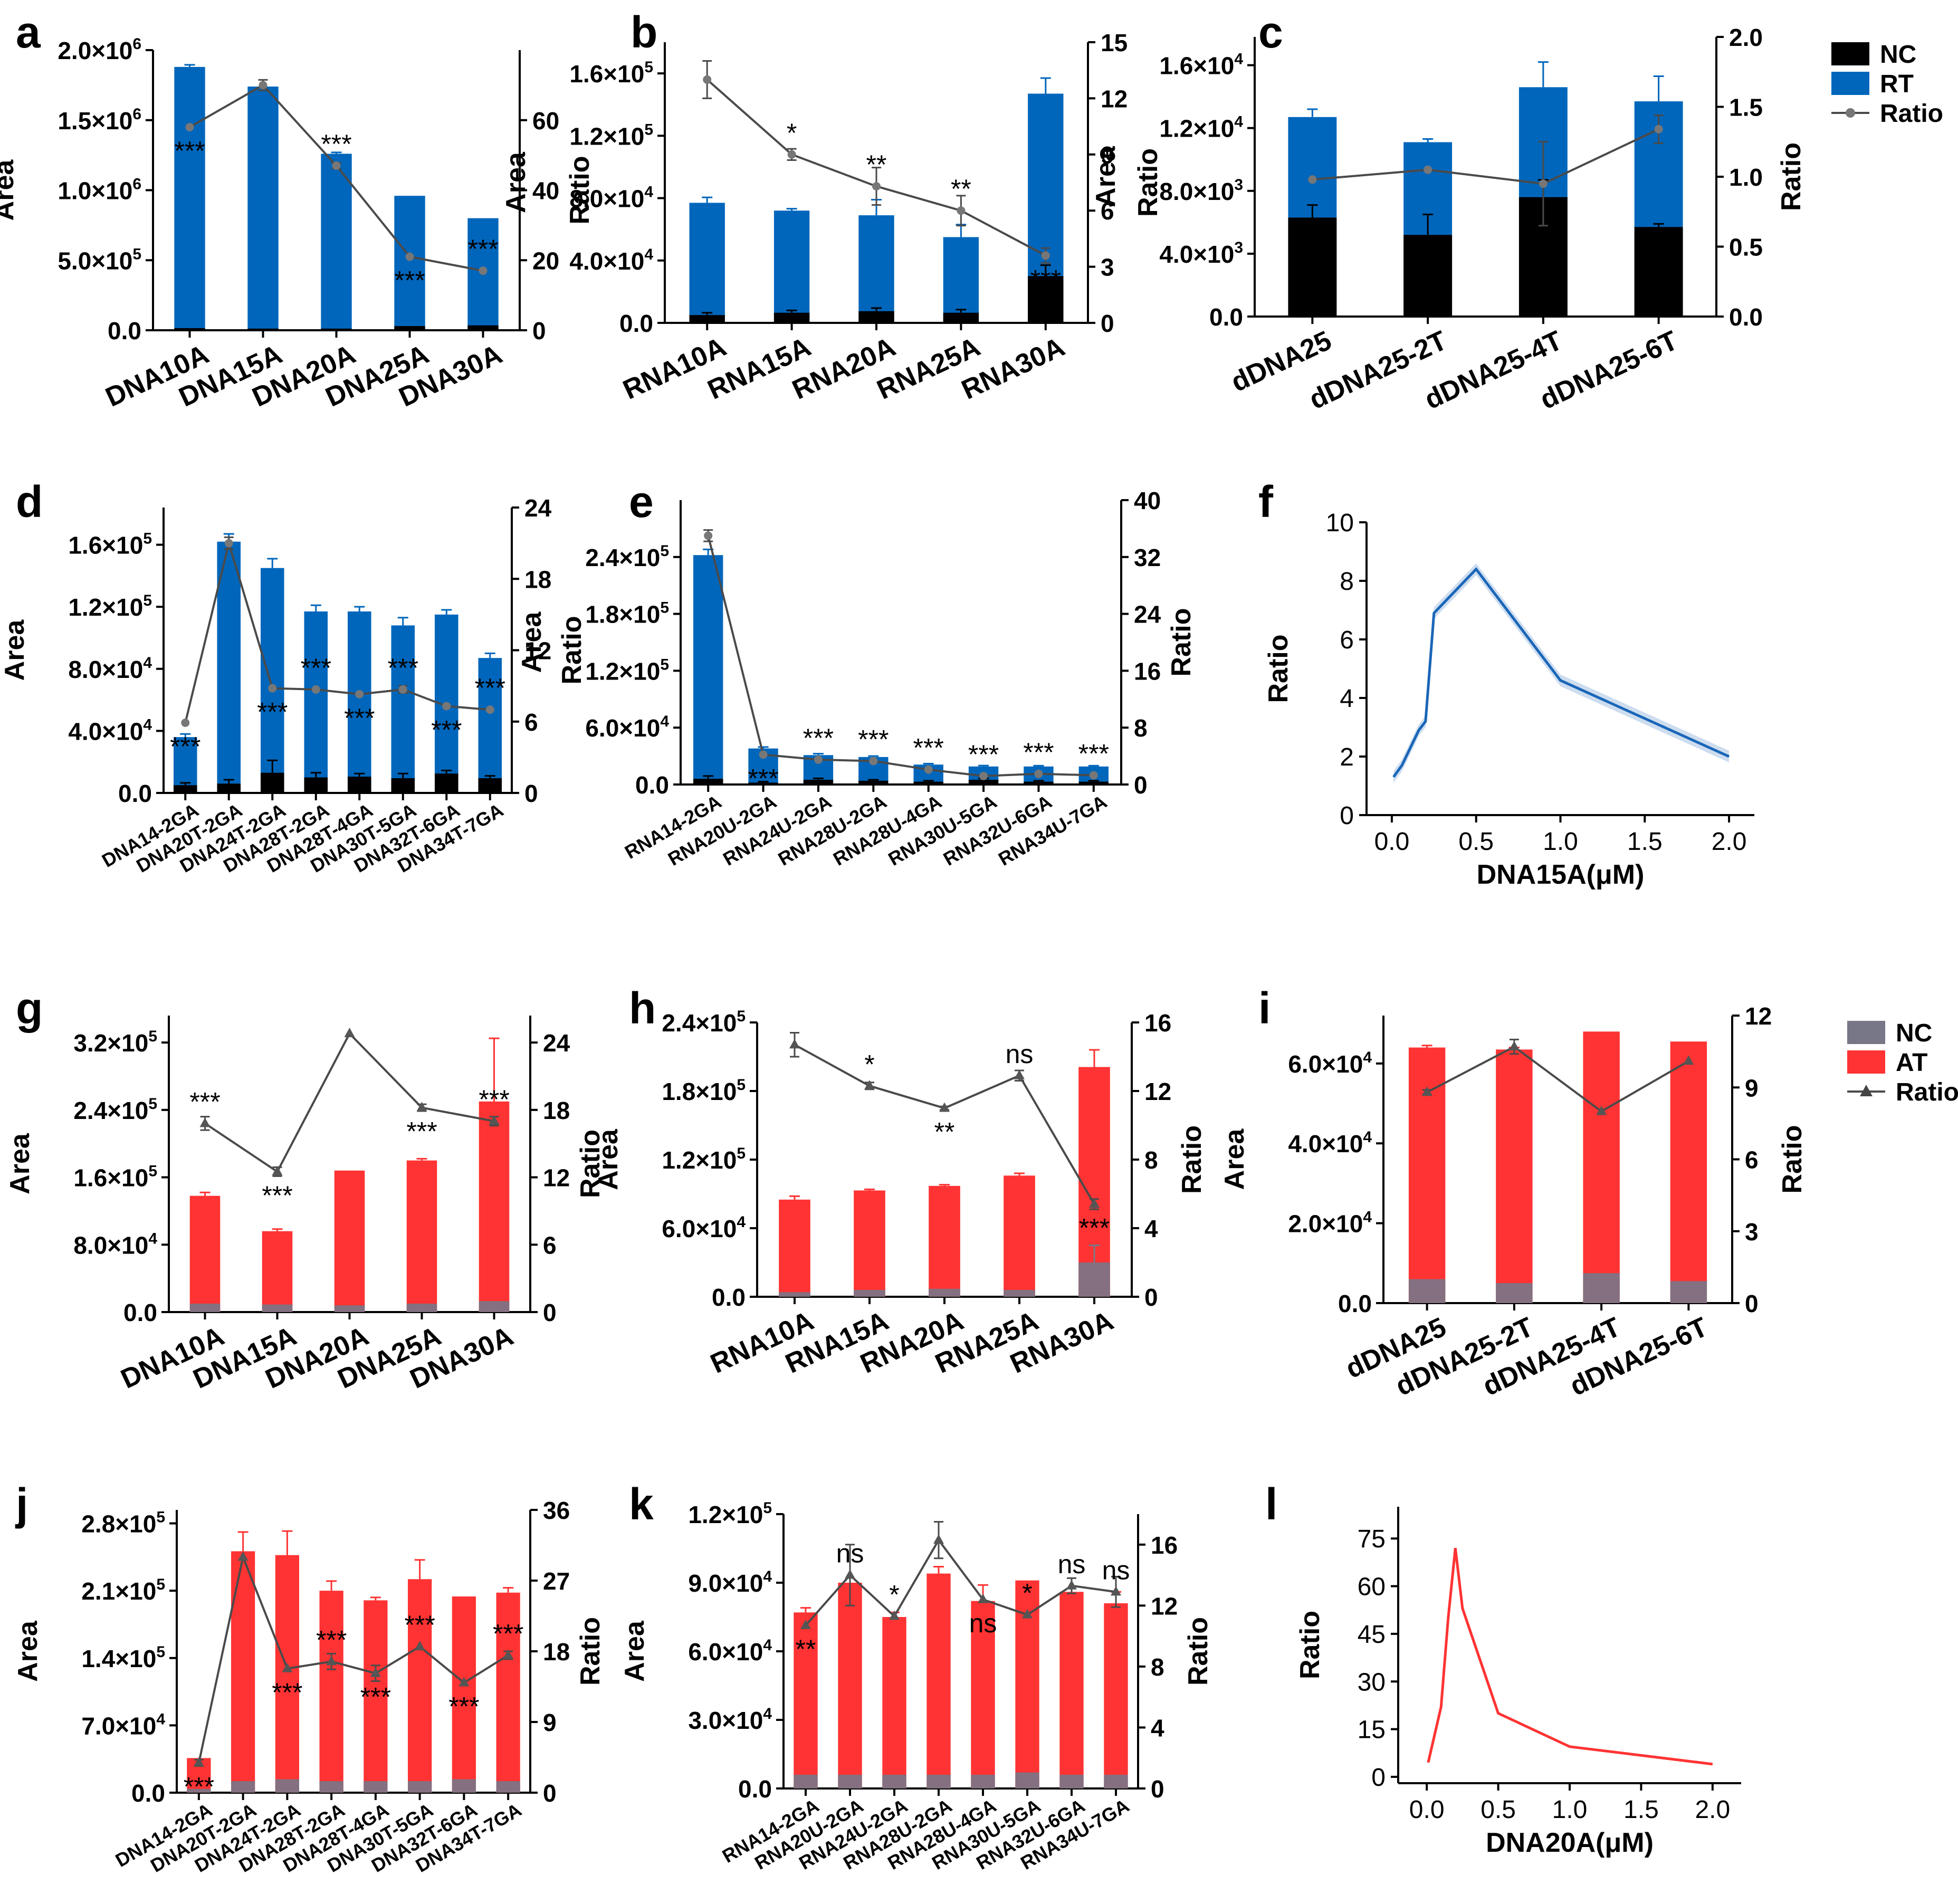  Describe the element at coordinates (123, 1523) in the screenshot. I see `y-tick-label: 2.8×10⁵` at that location.